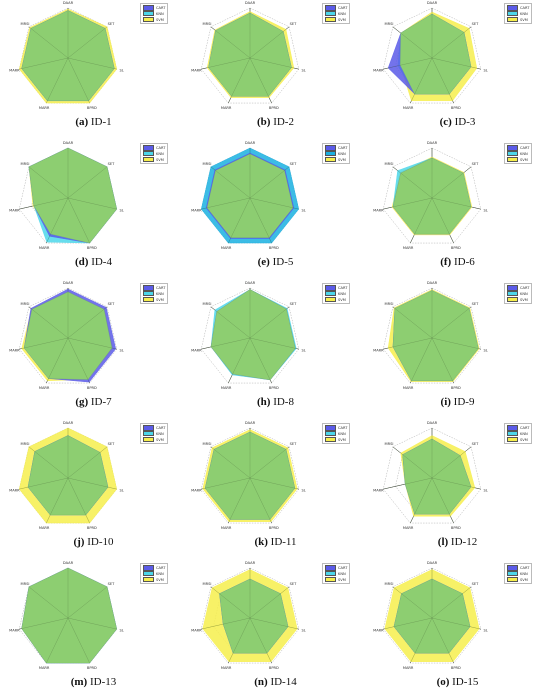  Describe the element at coordinates (432, 615) in the screenshot. I see `grid-ring` at that location.